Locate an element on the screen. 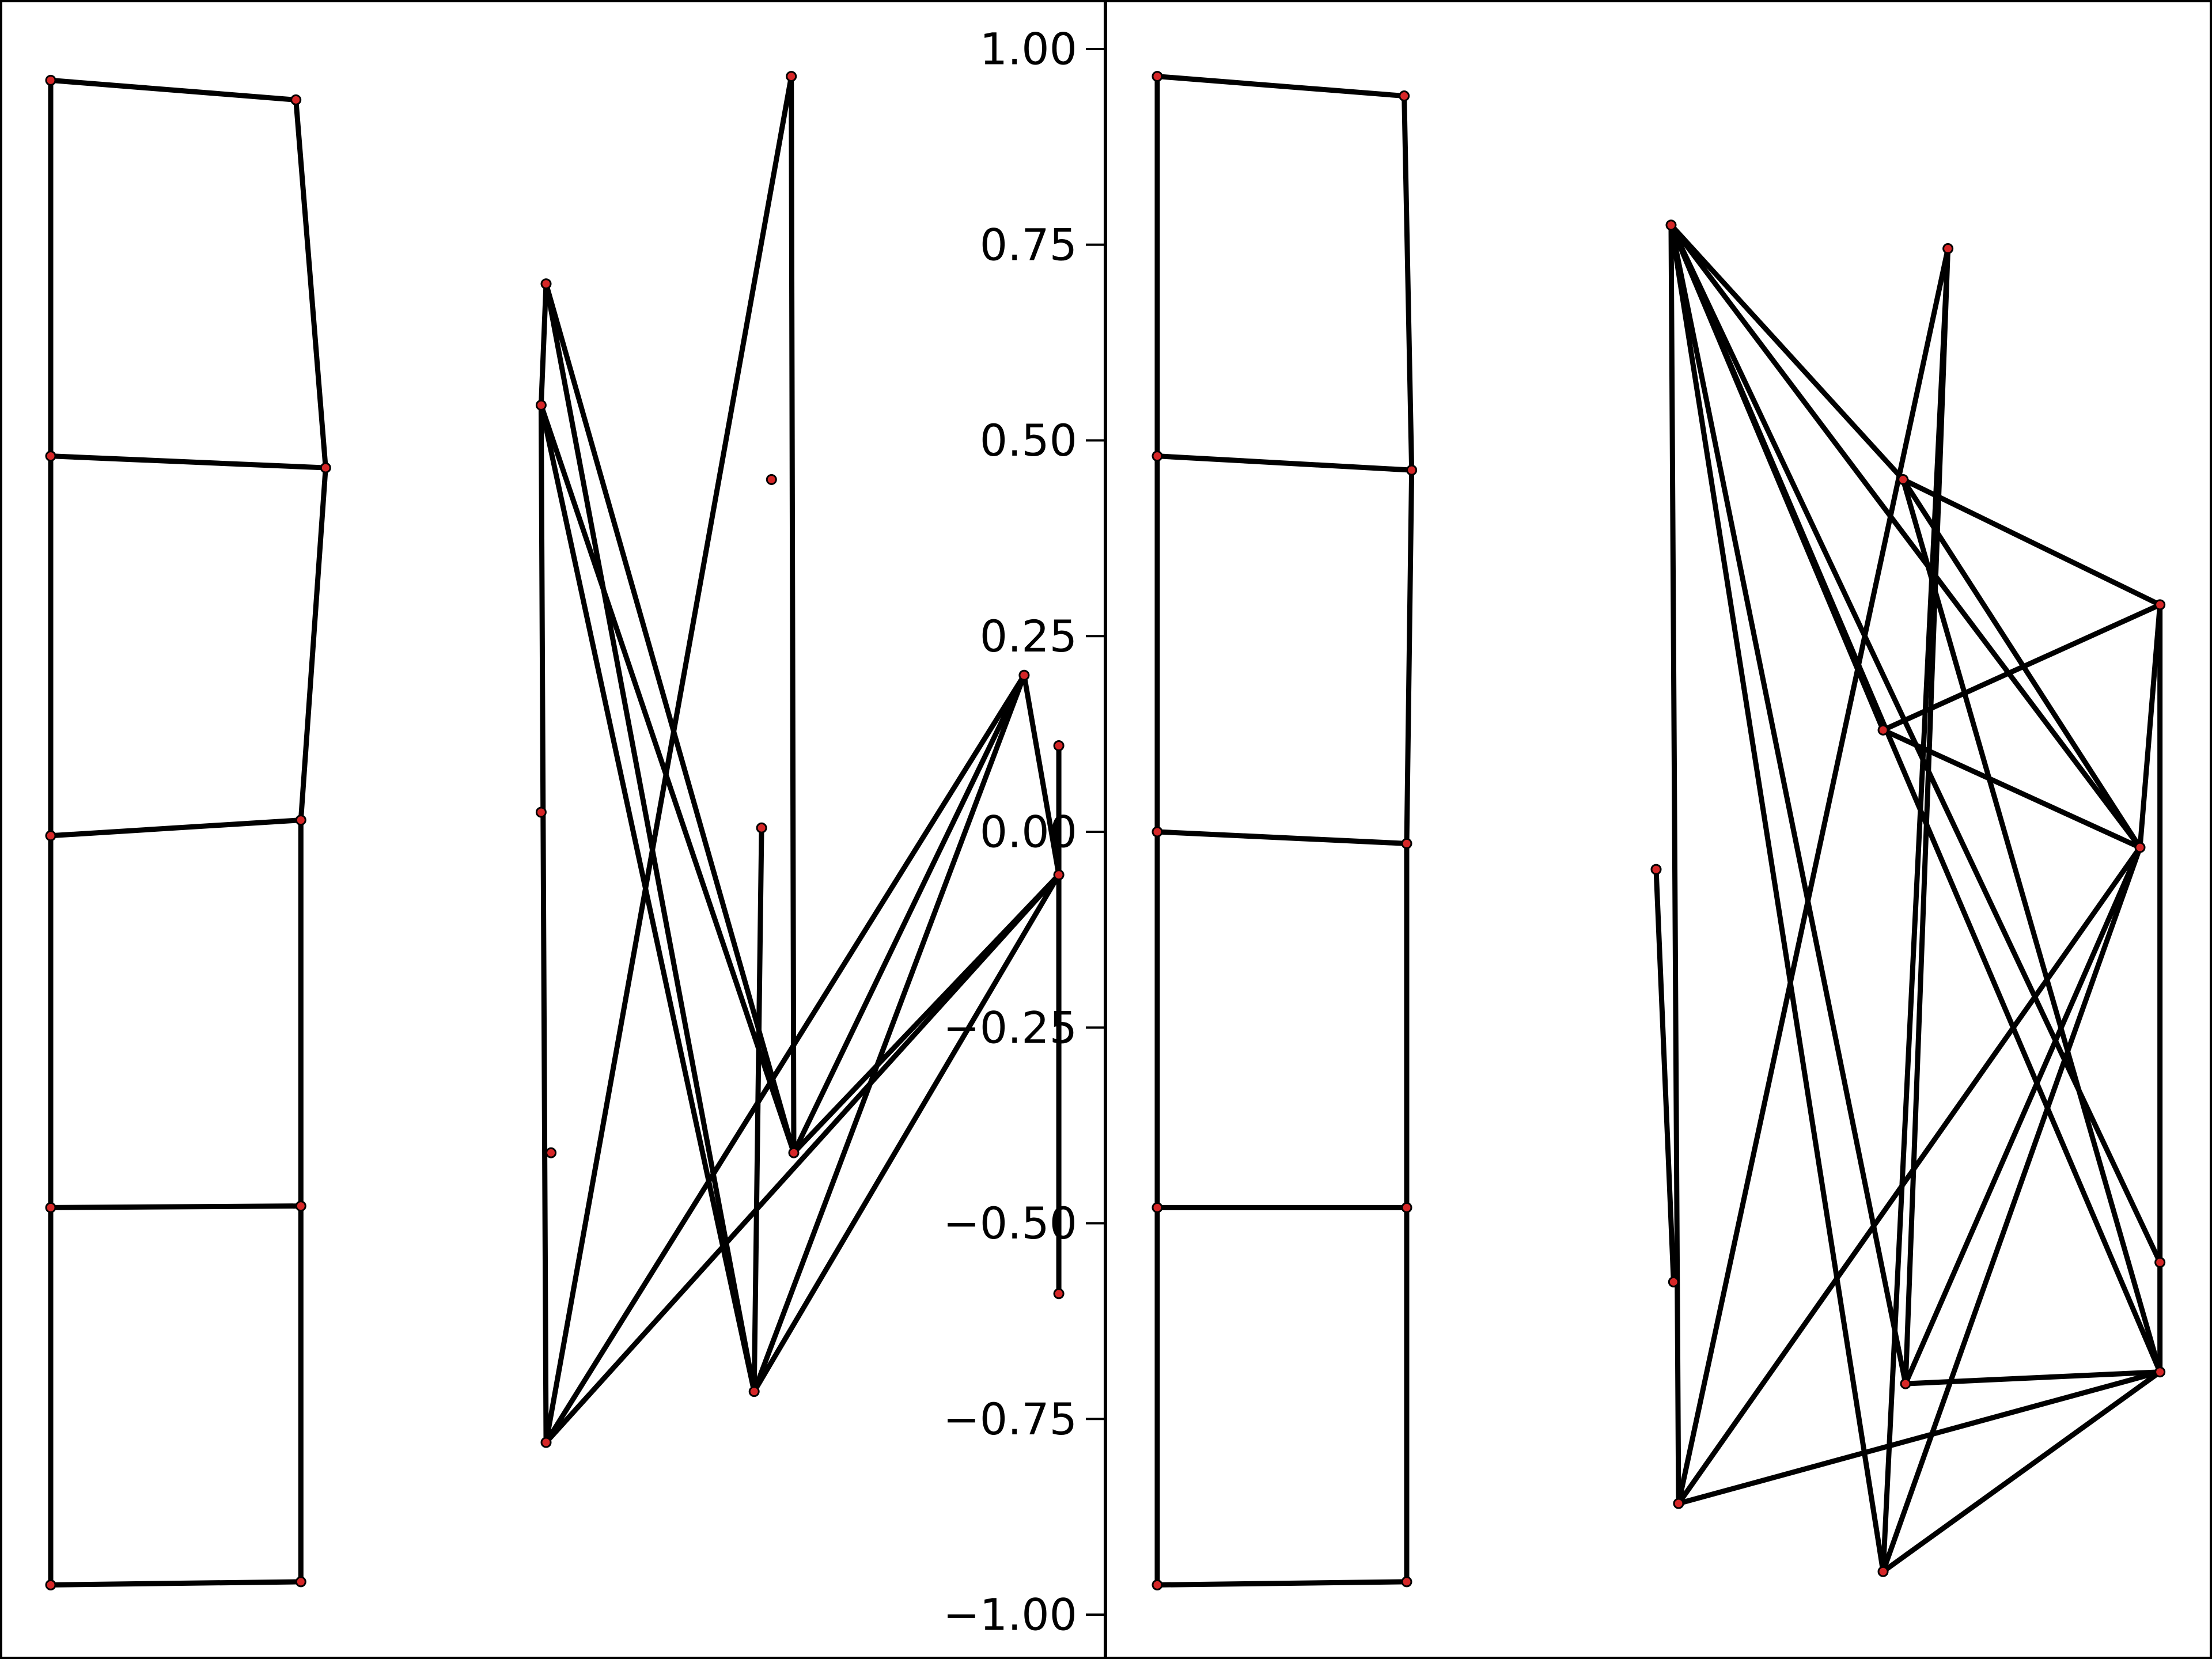 The image size is (2212, 1659). y-tick-label-7: −0.75 is located at coordinates (1010, 1419).